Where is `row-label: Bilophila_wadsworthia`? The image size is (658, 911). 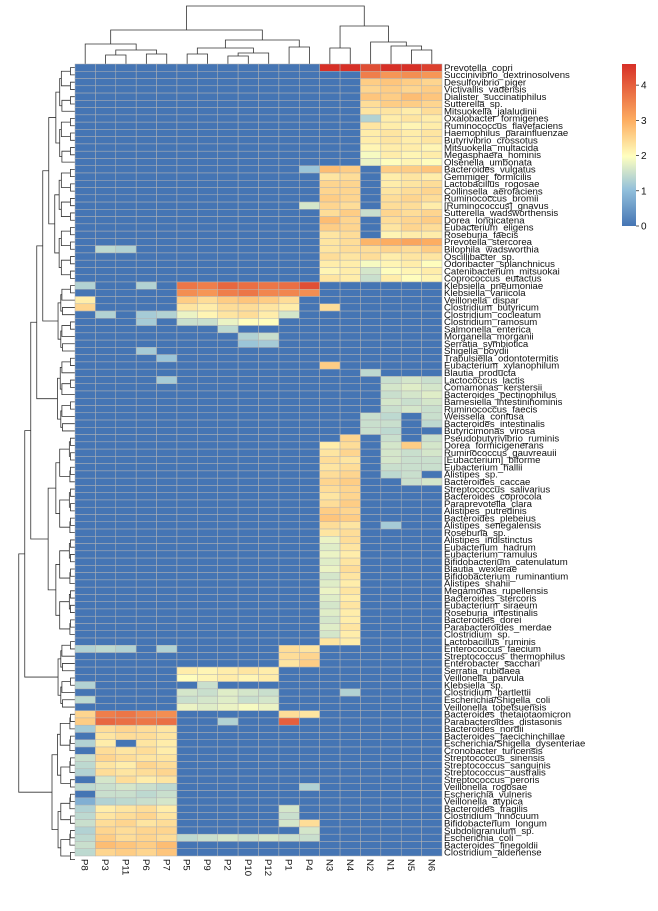 row-label: Bilophila_wadsworthia is located at coordinates (492, 249).